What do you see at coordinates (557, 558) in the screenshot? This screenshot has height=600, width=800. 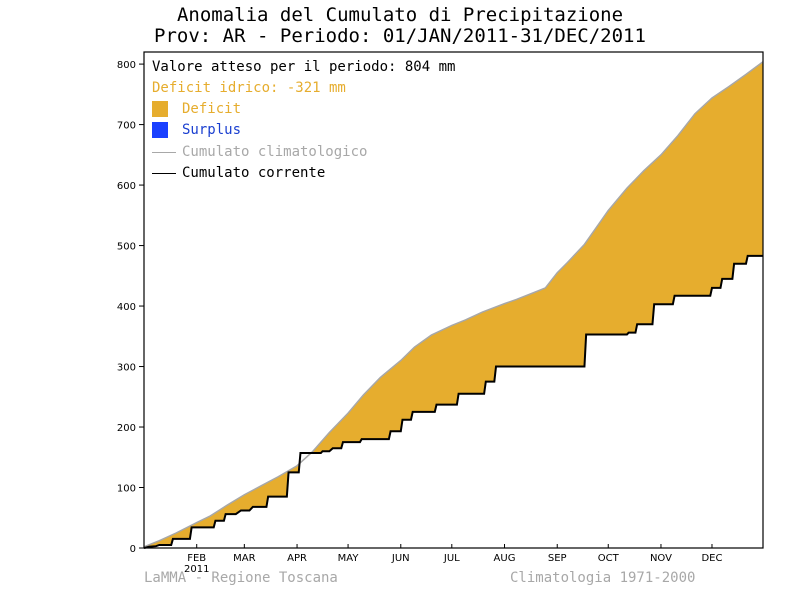 I see `x-tick-label: SEP` at bounding box center [557, 558].